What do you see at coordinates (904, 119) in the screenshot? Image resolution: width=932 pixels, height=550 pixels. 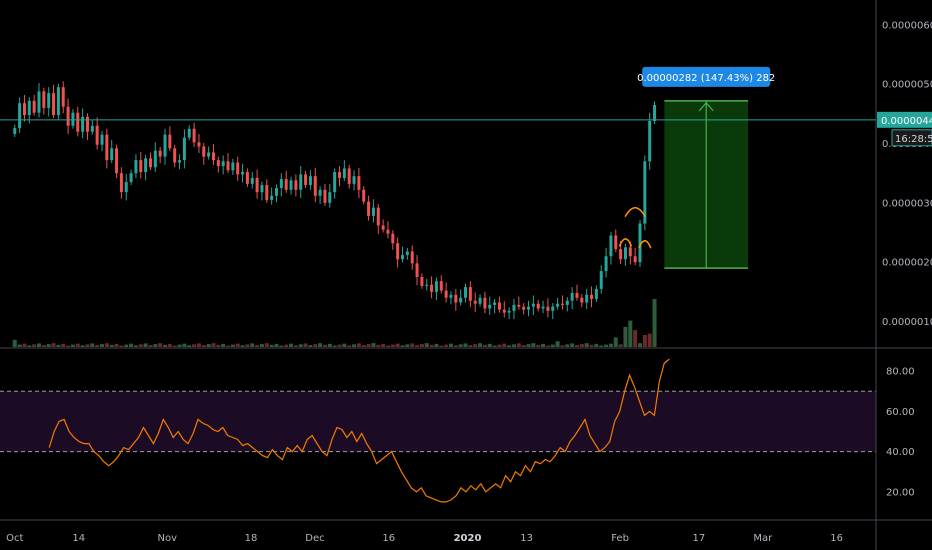 I see `current-price-tag` at bounding box center [904, 119].